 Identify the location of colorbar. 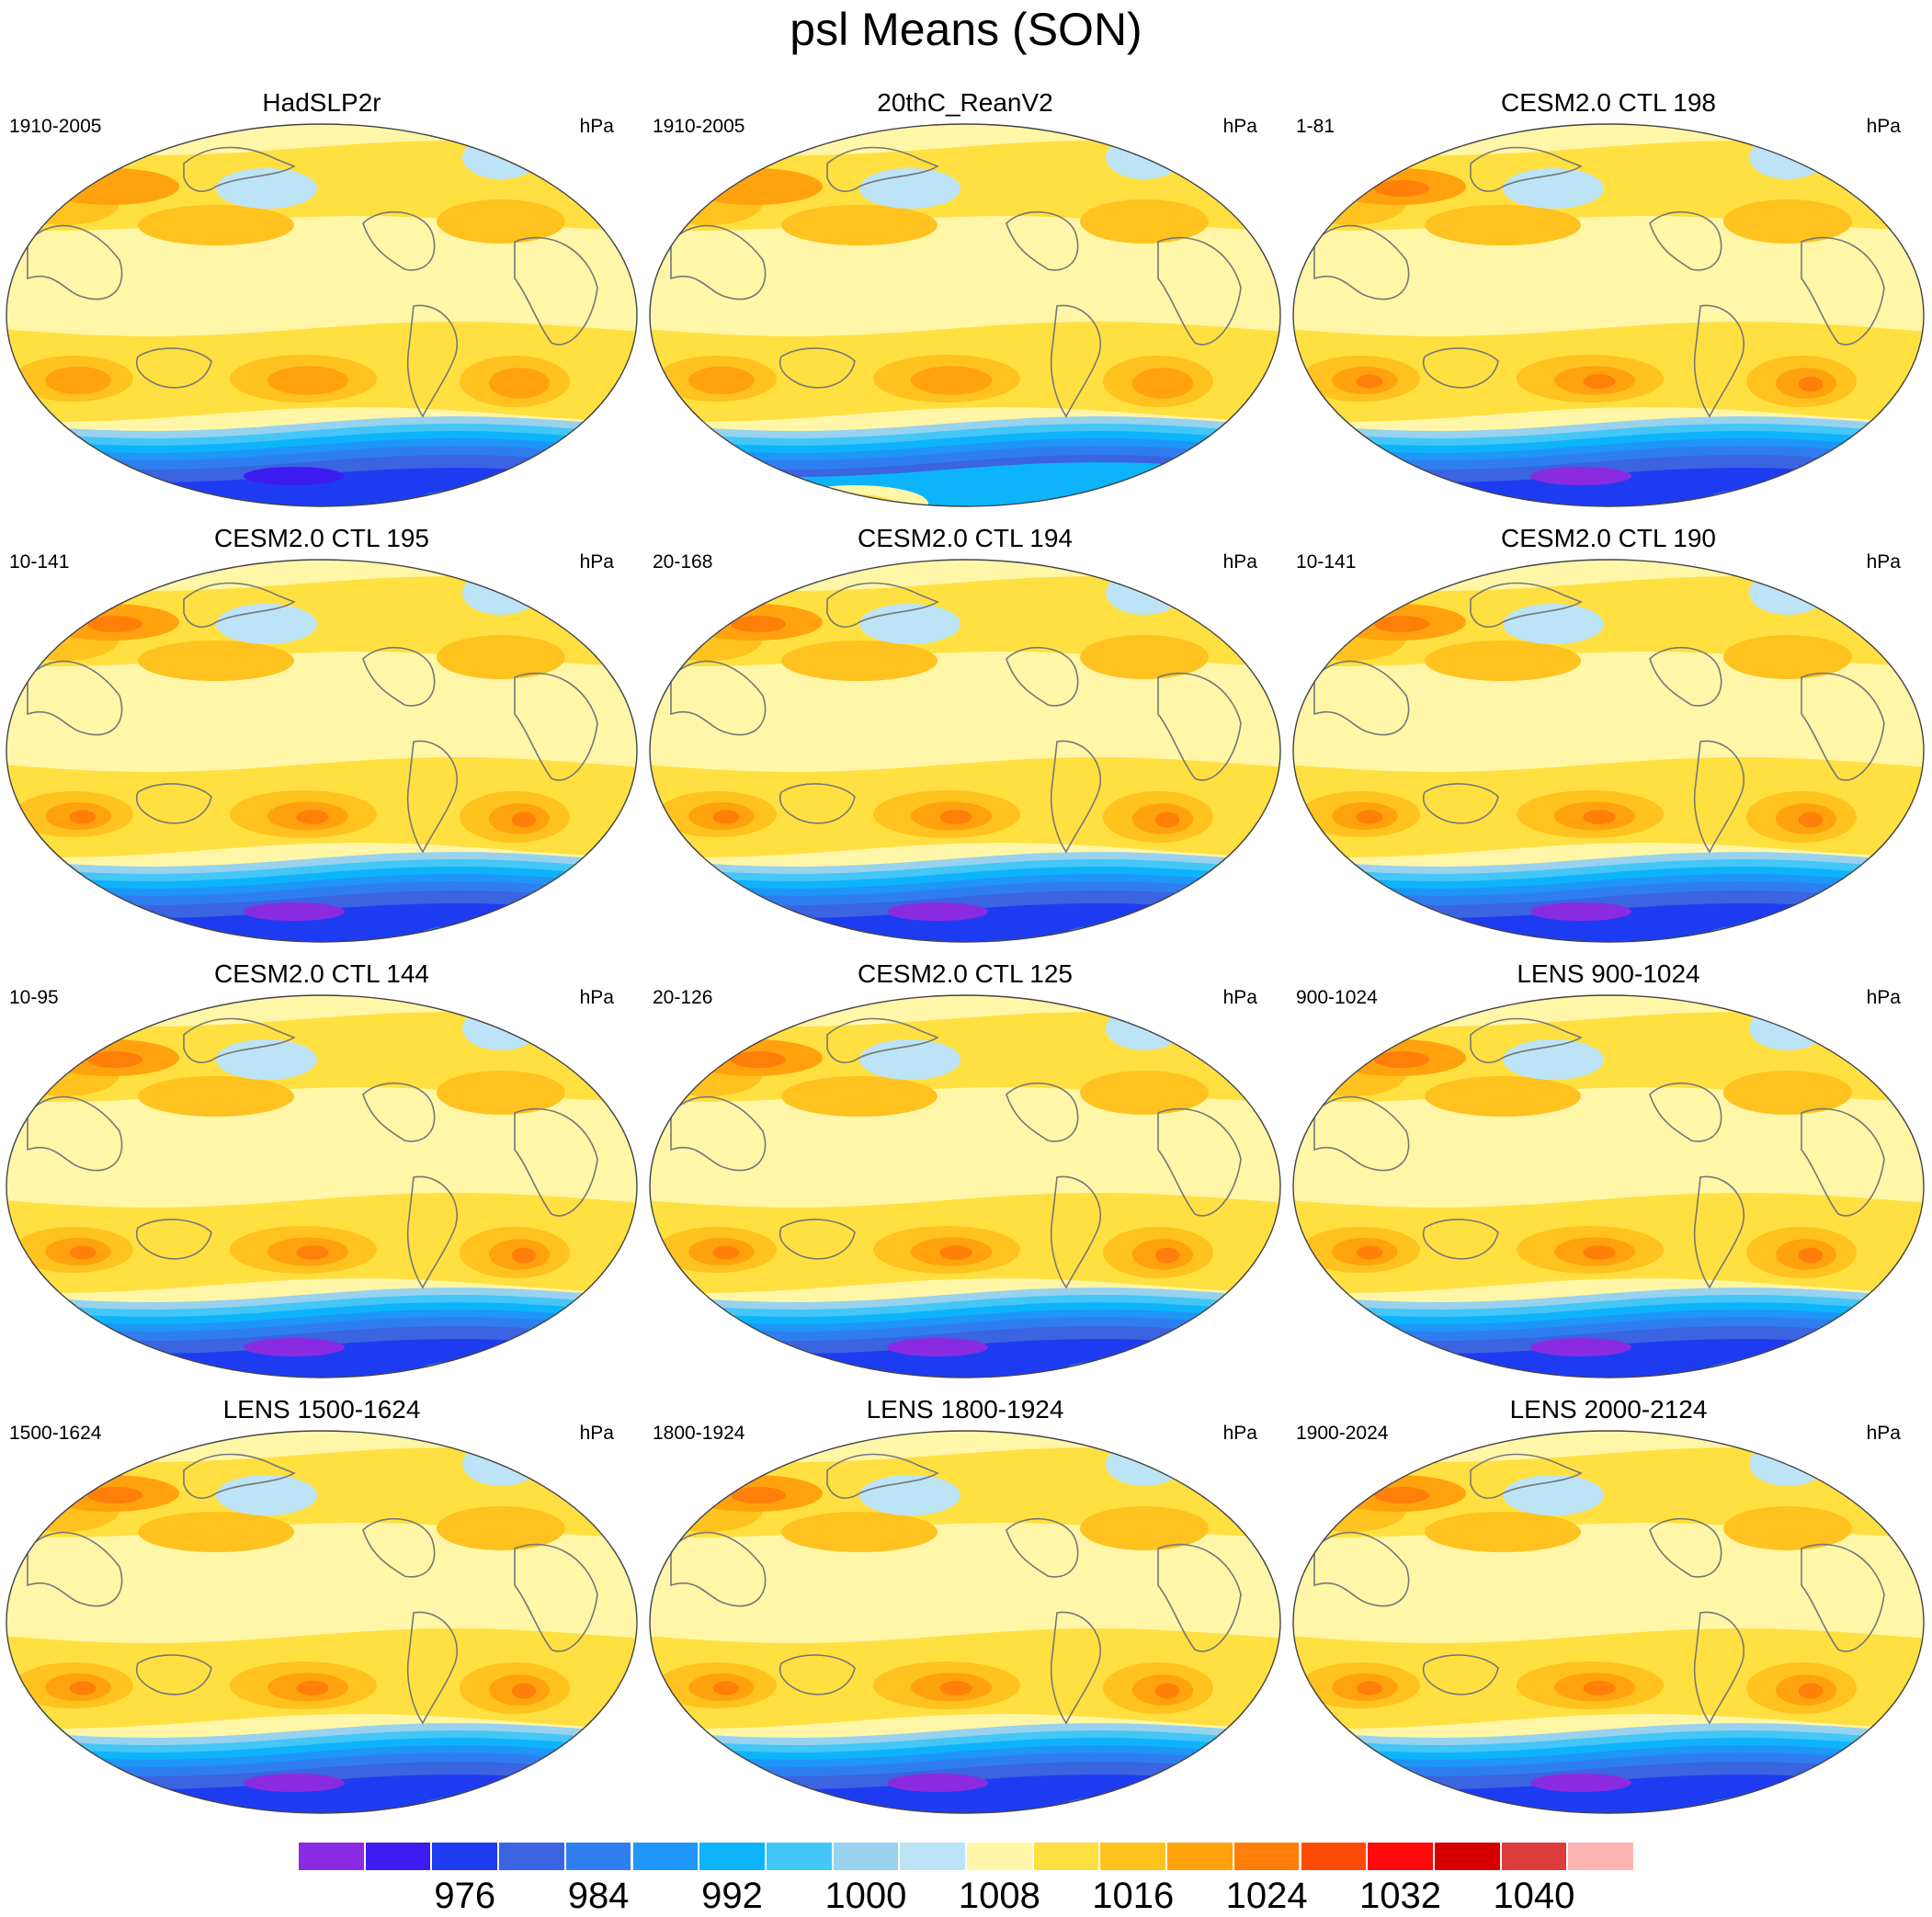
(966, 1857).